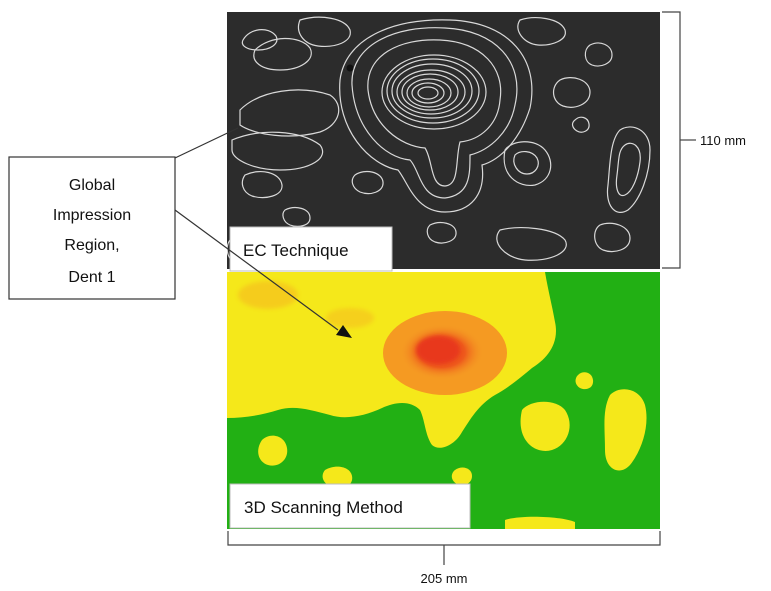 This screenshot has height=591, width=771. I want to click on callout-line-2: Impression, so click(92, 215).